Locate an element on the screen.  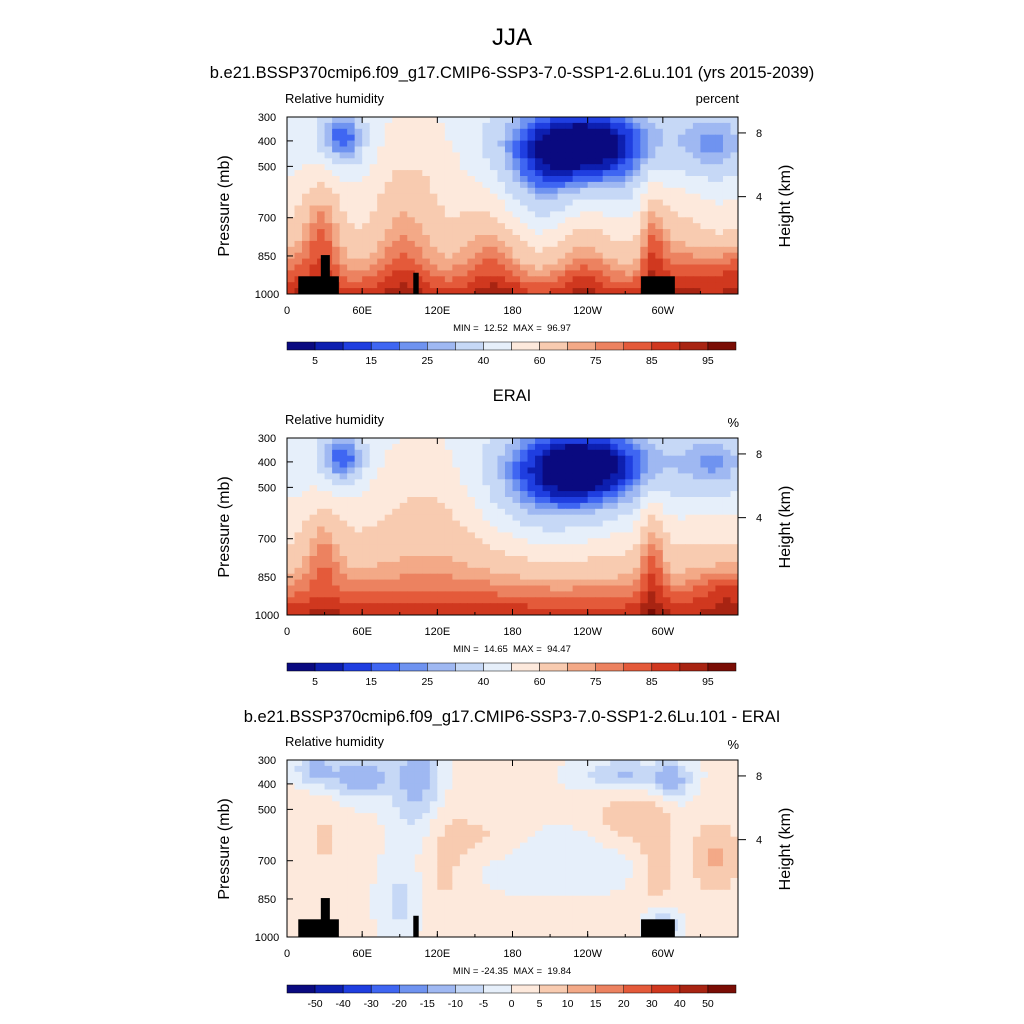
x-tick-label: 60W is located at coordinates (663, 632).